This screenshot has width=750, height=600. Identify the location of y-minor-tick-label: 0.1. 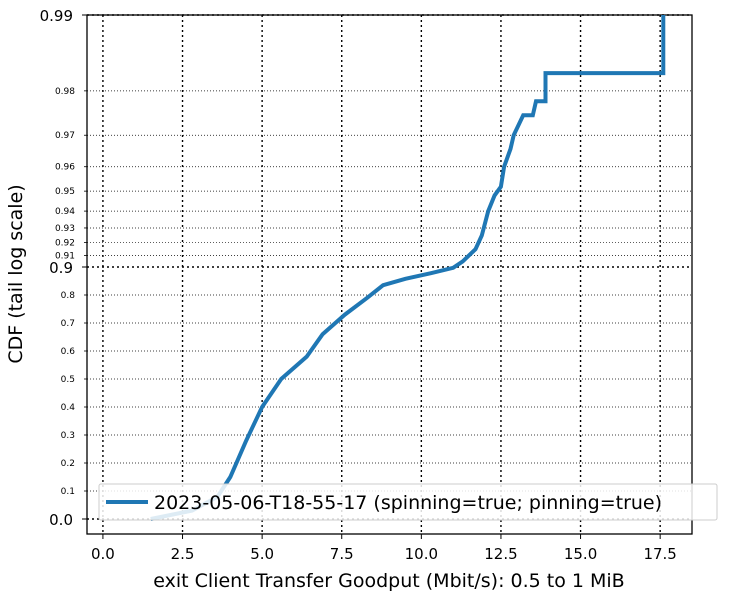
(68, 492).